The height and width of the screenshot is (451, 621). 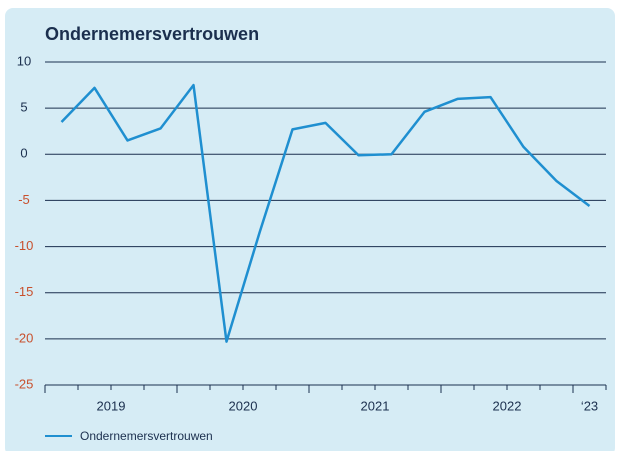 I want to click on y-tick-label: 5, so click(x=23, y=107).